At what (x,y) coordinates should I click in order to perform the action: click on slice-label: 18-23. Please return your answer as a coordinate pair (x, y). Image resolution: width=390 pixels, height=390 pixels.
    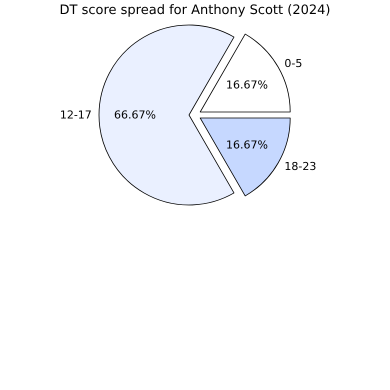
    Looking at the image, I should click on (300, 167).